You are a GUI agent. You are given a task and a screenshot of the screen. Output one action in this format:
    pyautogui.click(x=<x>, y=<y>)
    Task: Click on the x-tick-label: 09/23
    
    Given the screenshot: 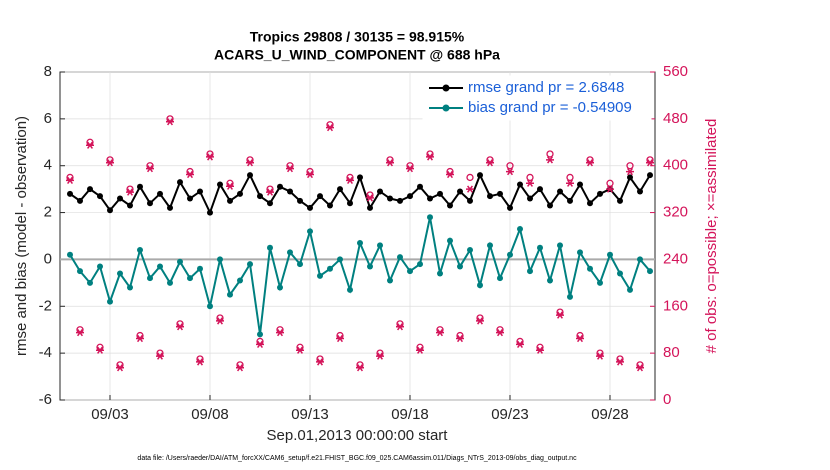 What is the action you would take?
    pyautogui.click(x=510, y=414)
    